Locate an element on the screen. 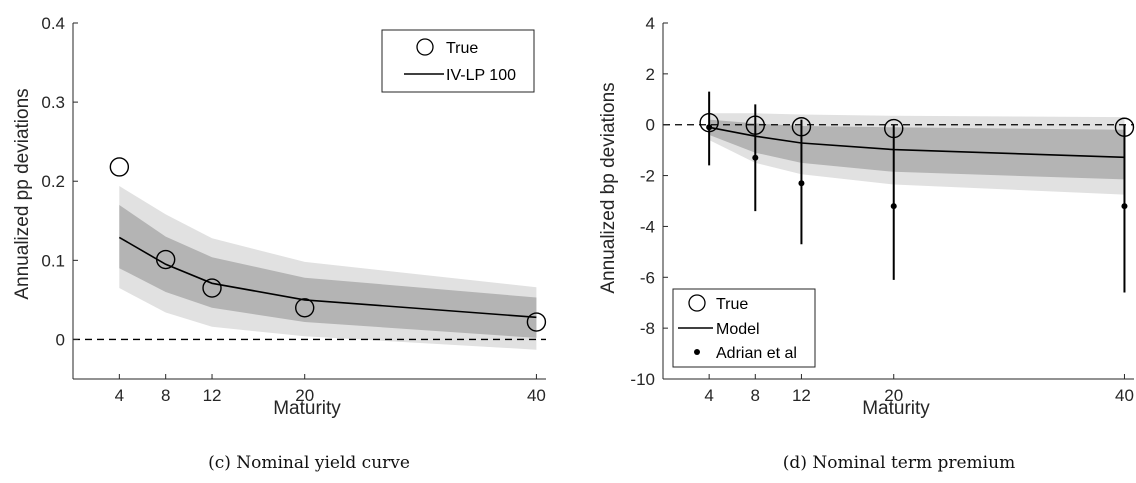 This screenshot has width=1136, height=483. iv-lp-100-line is located at coordinates (327, 277).